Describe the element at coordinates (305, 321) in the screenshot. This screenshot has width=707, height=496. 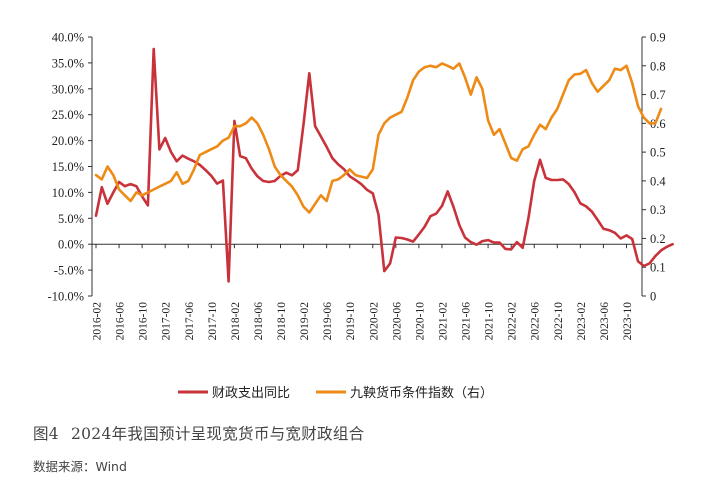
I see `x-tick-label: 2019-02` at that location.